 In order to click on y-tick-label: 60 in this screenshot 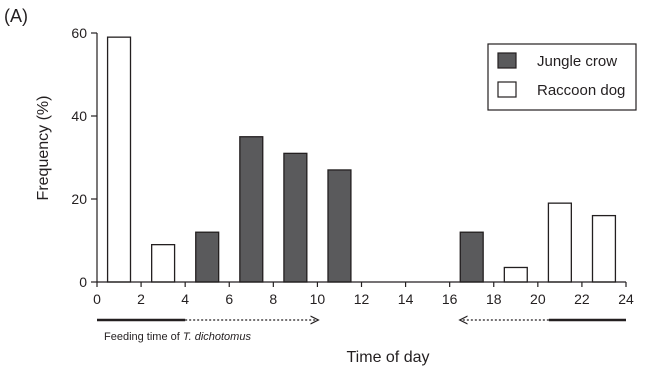, I will do `click(79, 33)`.